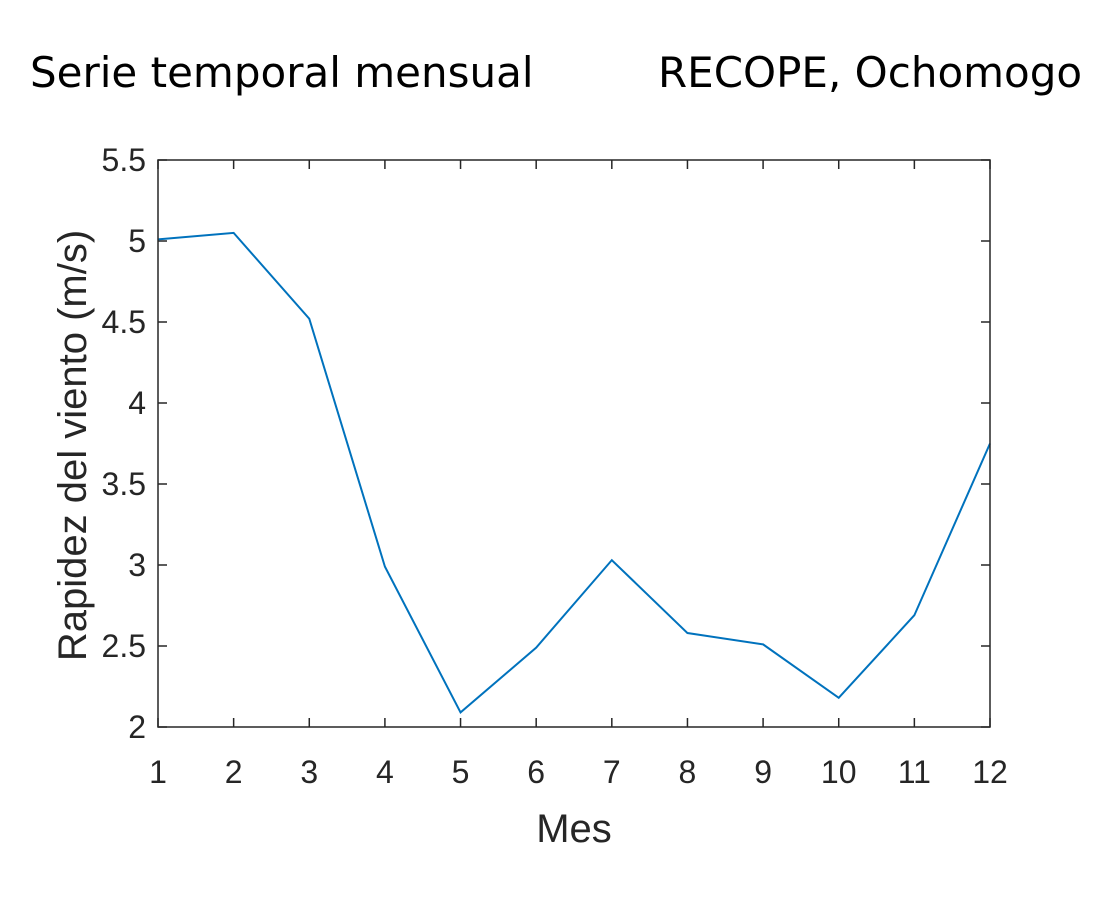 The image size is (1096, 897). I want to click on chart-title-right: RECOPE, Ochomogo, so click(870, 72).